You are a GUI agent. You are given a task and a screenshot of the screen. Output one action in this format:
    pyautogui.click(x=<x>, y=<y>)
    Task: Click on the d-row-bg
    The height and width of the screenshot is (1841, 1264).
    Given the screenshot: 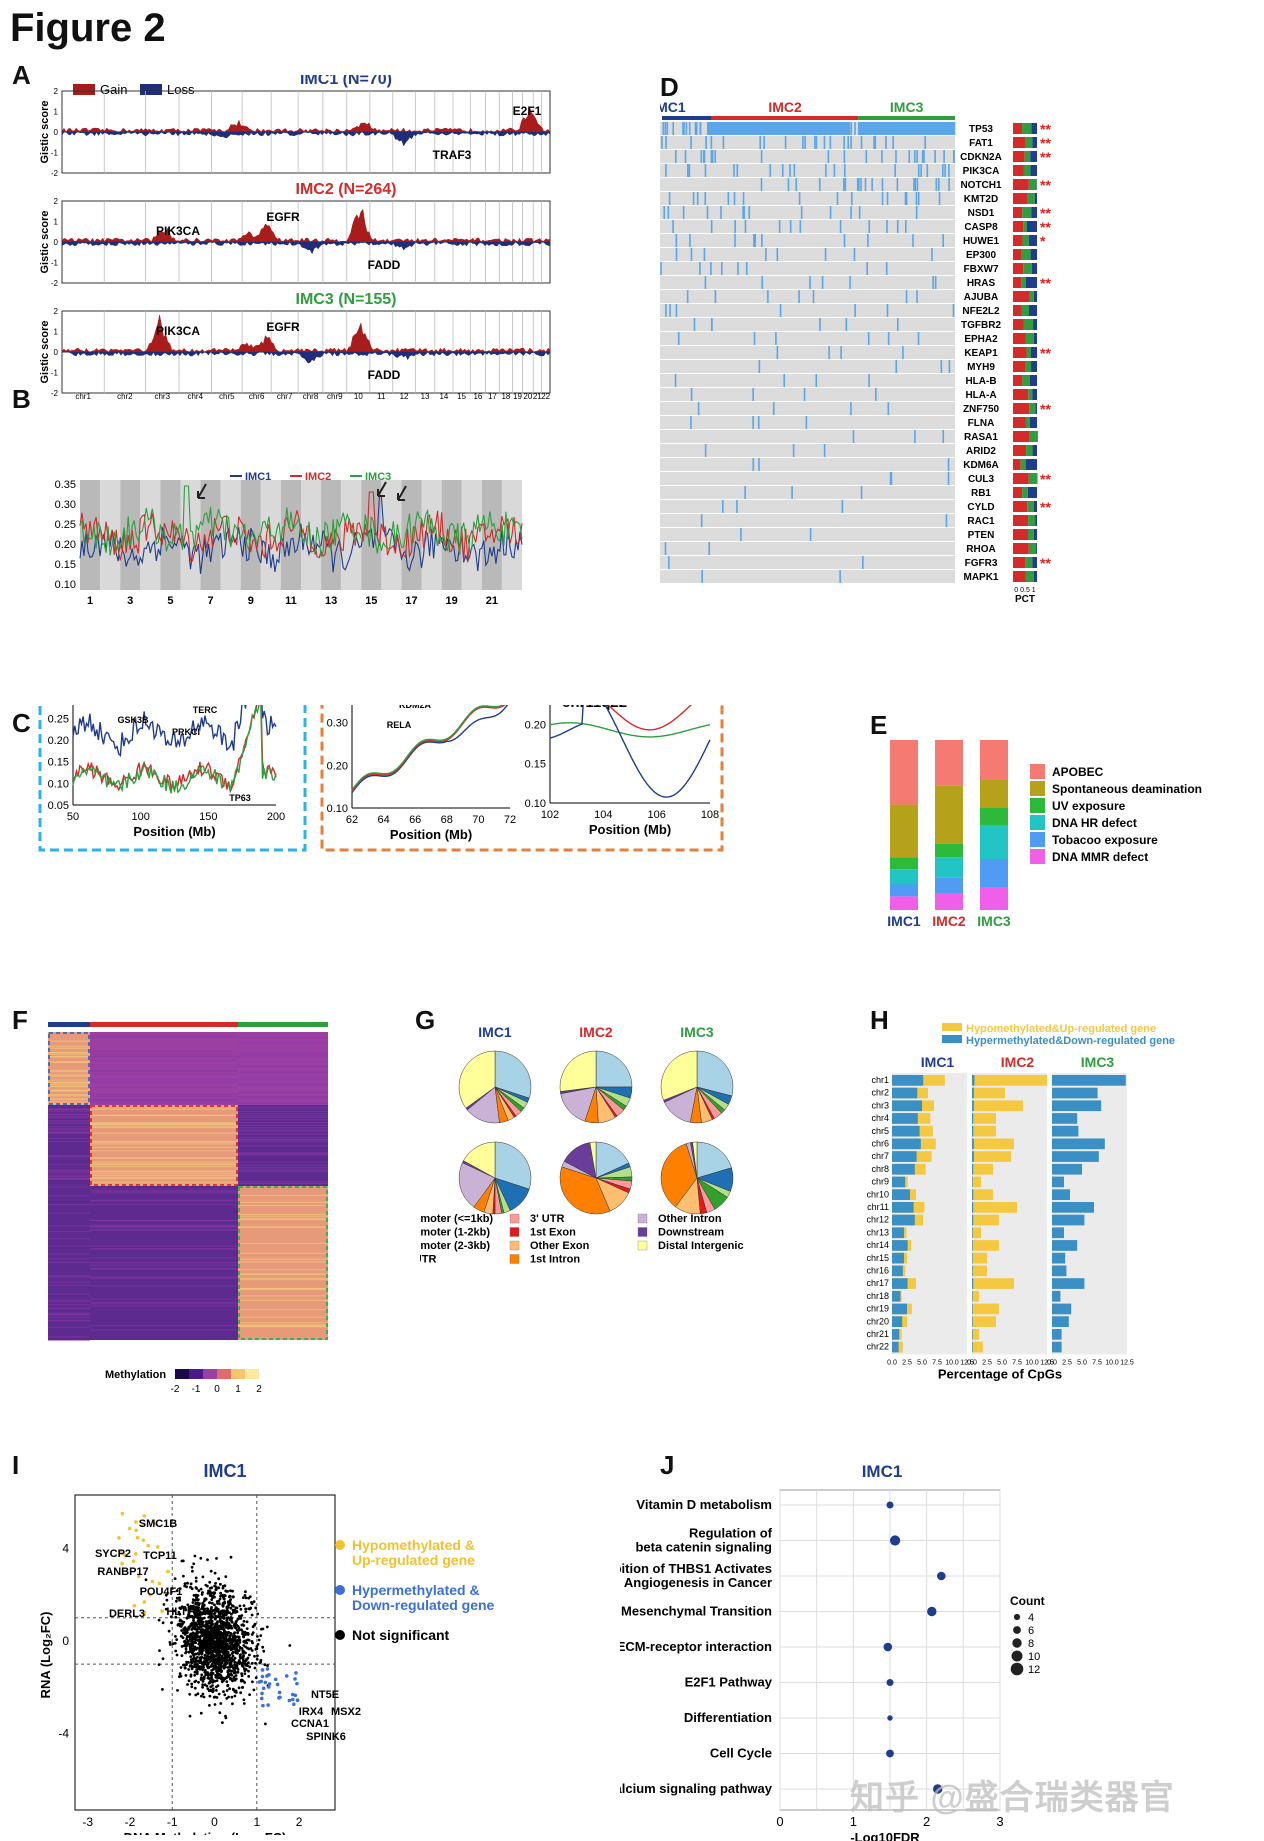 What is the action you would take?
    pyautogui.click(x=807, y=184)
    